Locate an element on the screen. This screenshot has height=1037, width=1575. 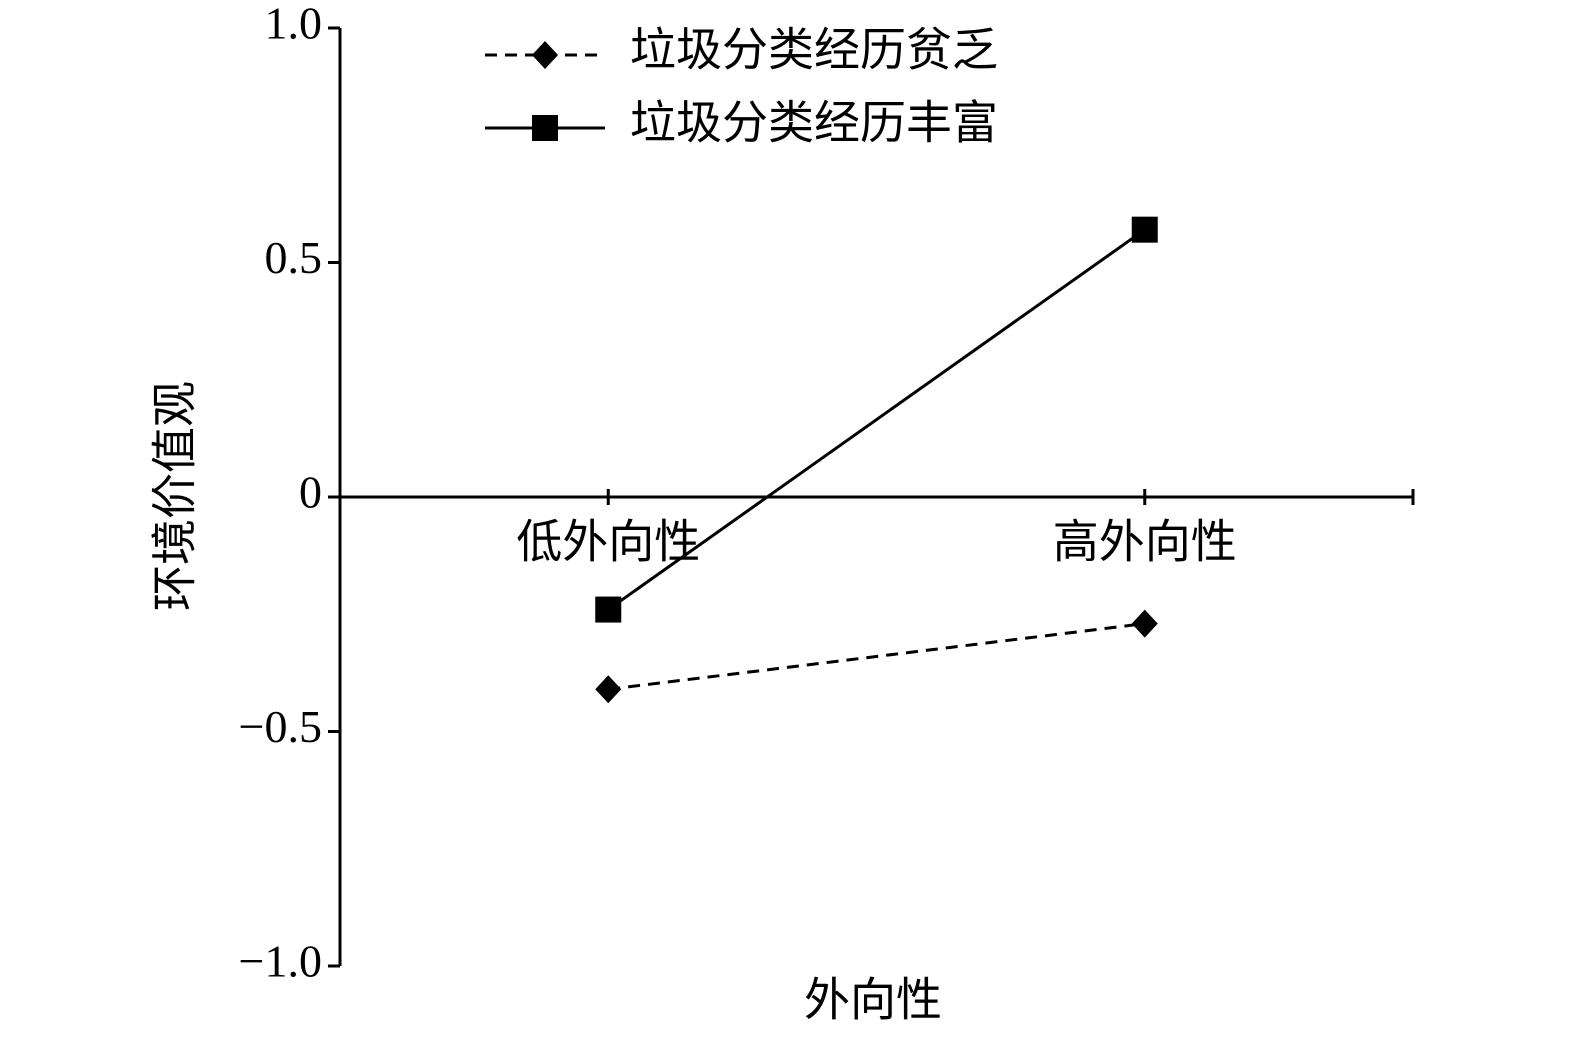
x-tick-label: 高外向性 is located at coordinates (1145, 542).